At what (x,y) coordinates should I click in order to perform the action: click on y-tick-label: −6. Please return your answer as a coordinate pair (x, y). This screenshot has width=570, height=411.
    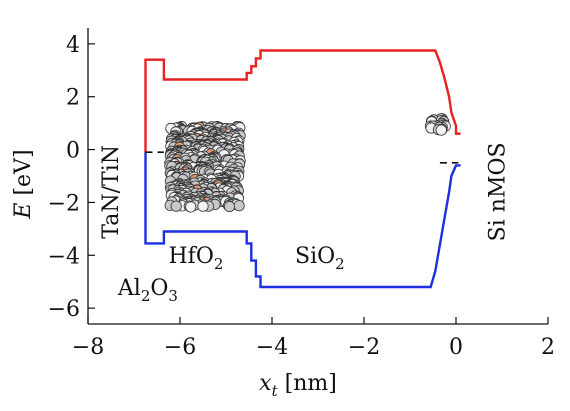
    Looking at the image, I should click on (64, 309).